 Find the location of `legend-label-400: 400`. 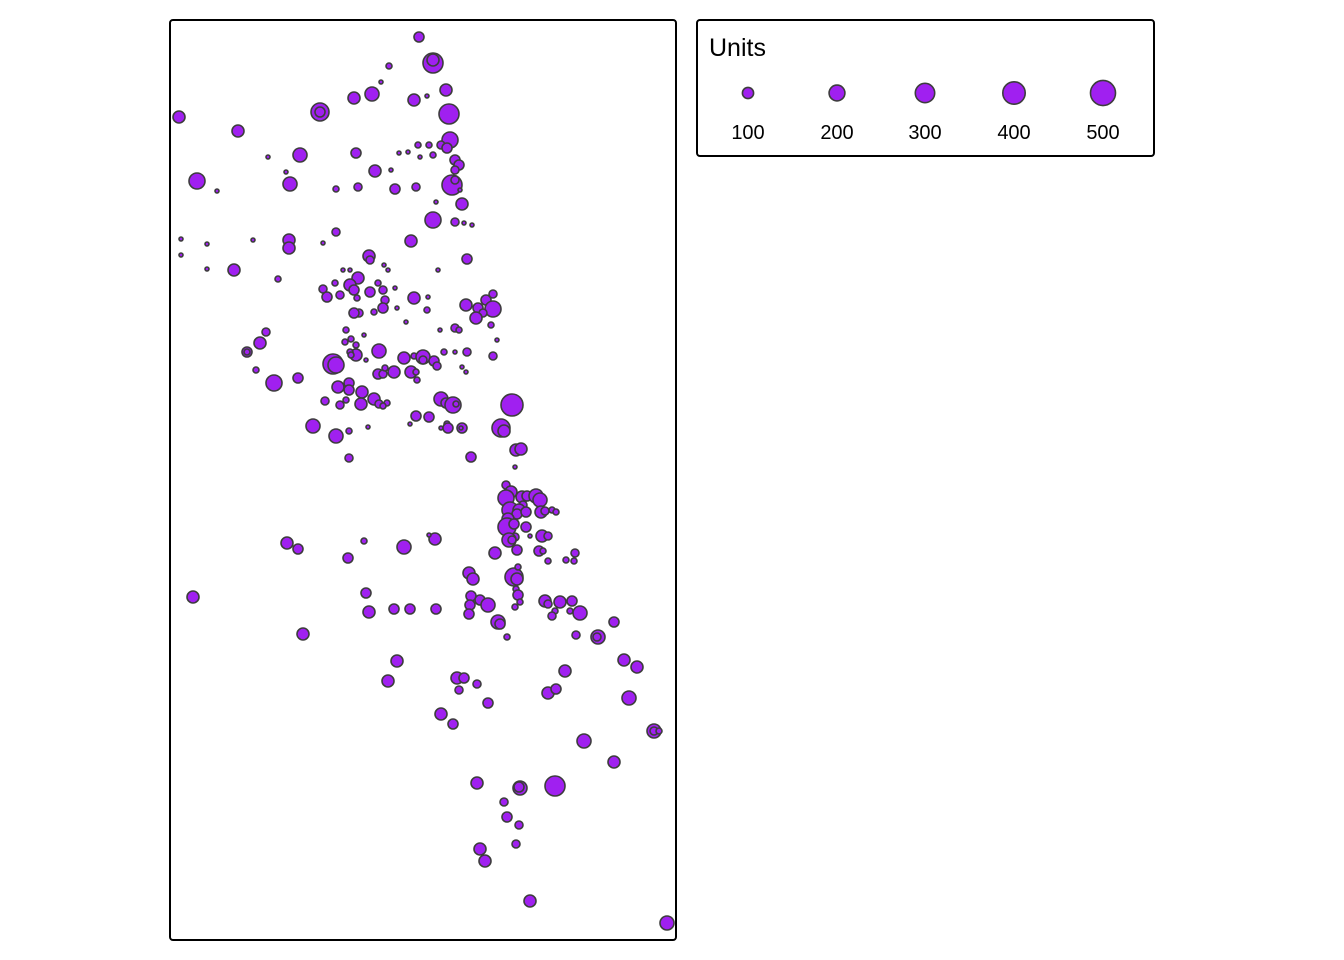

legend-label-400: 400 is located at coordinates (1013, 133).